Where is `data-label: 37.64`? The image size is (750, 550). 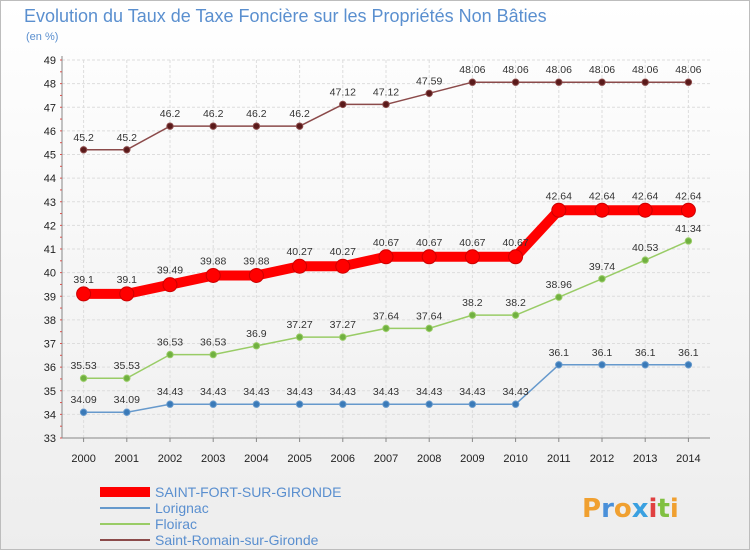 data-label: 37.64 is located at coordinates (386, 316).